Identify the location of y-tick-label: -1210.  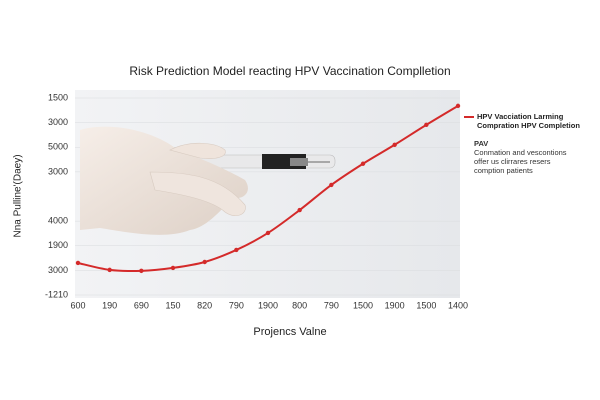
(56, 294).